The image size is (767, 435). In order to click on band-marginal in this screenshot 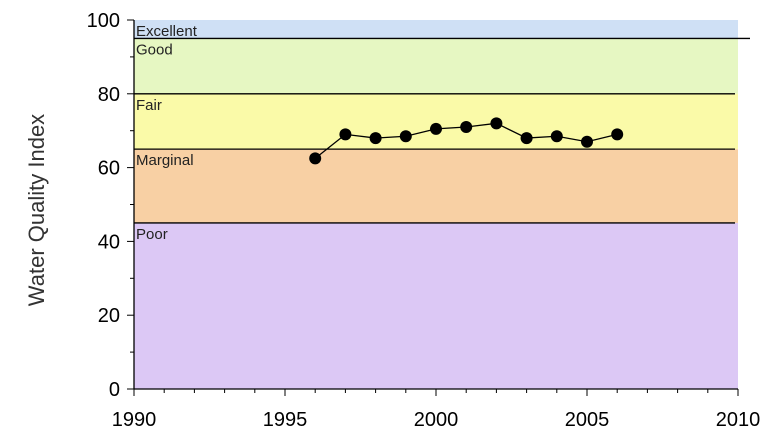, I will do `click(436, 186)`.